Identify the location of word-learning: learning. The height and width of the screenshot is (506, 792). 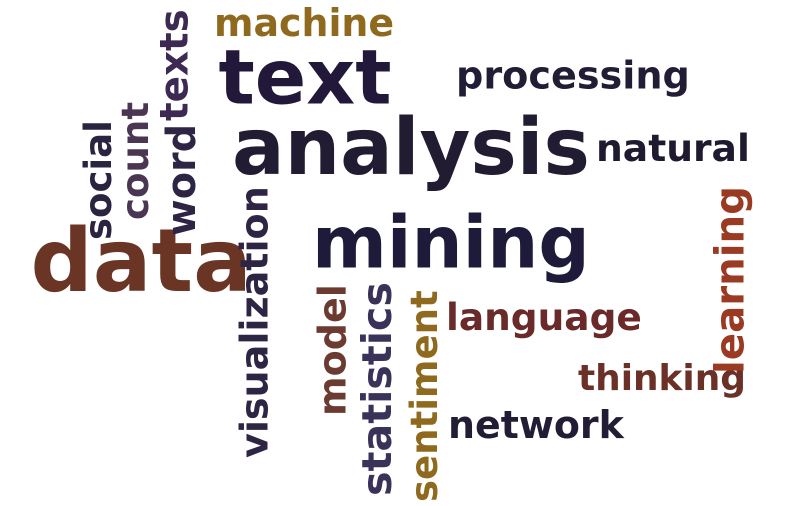
(730, 279).